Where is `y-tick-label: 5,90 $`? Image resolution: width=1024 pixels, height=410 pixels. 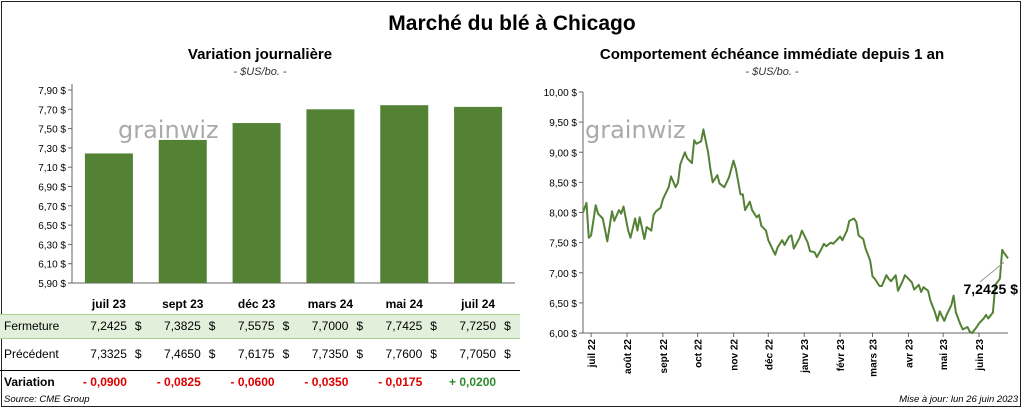 y-tick-label: 5,90 $ is located at coordinates (52, 284).